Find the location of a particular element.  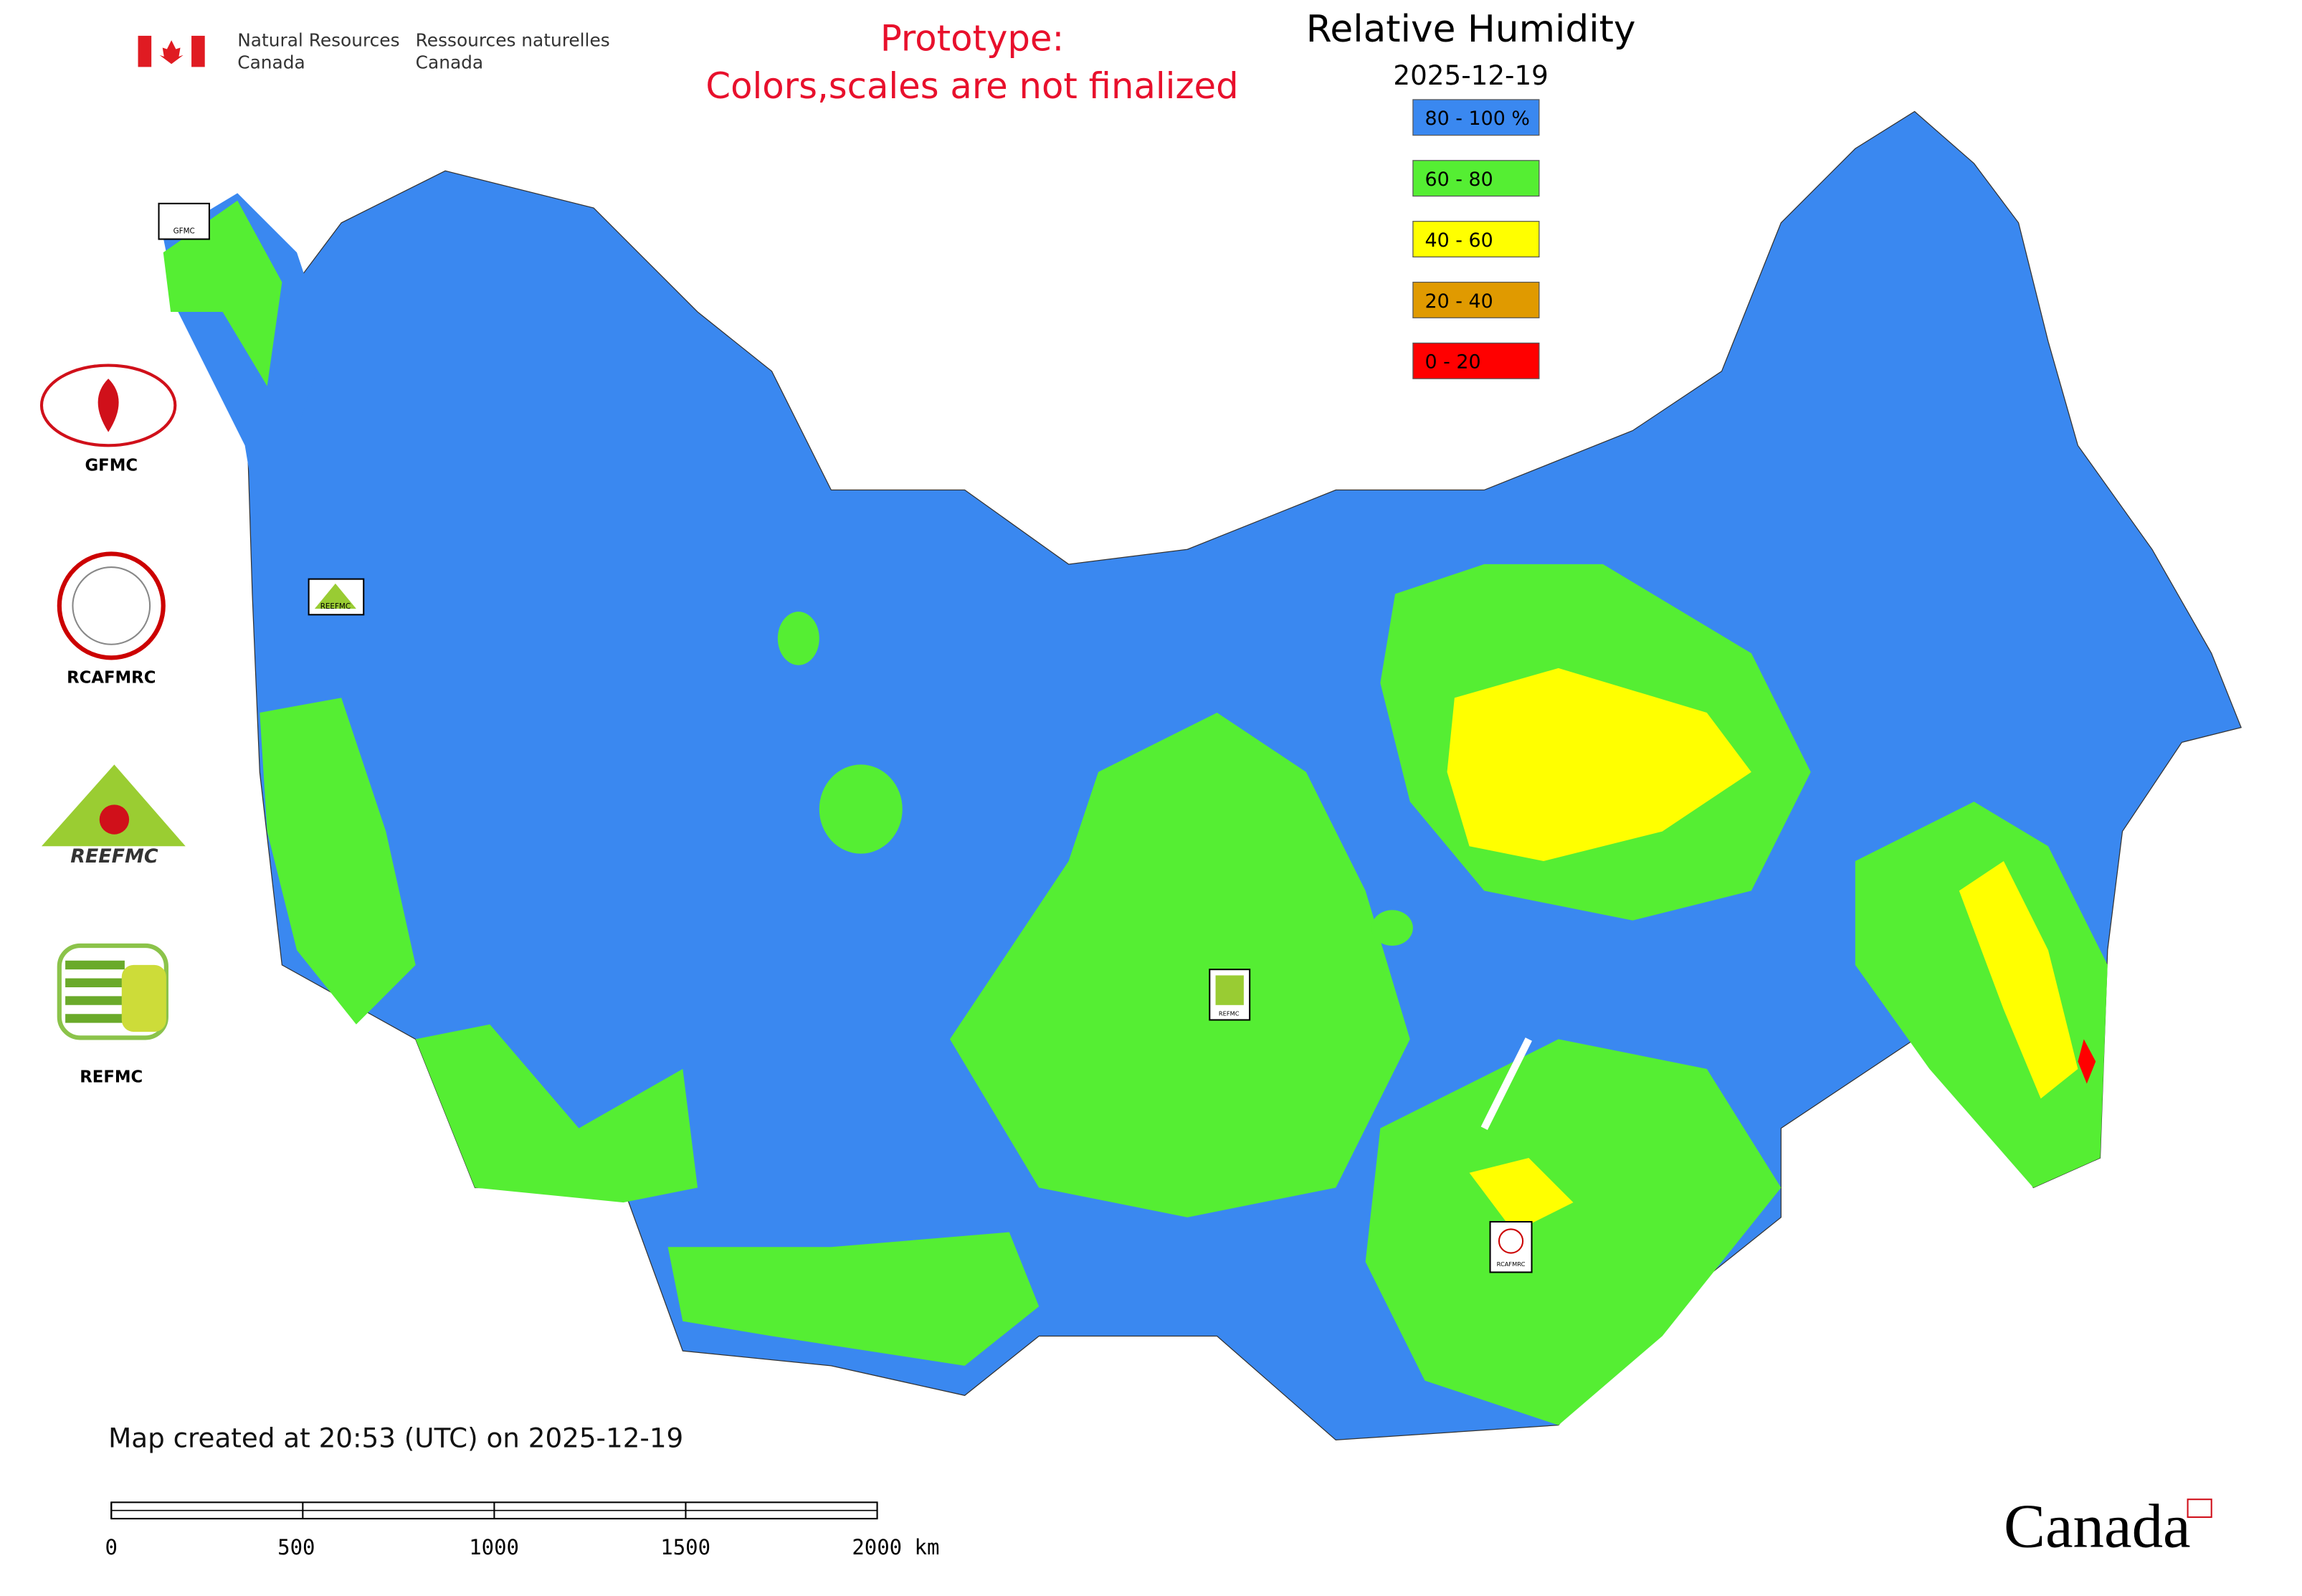

scale-bar: 0 500 1000 1500 2000 km is located at coordinates (522, 1530).